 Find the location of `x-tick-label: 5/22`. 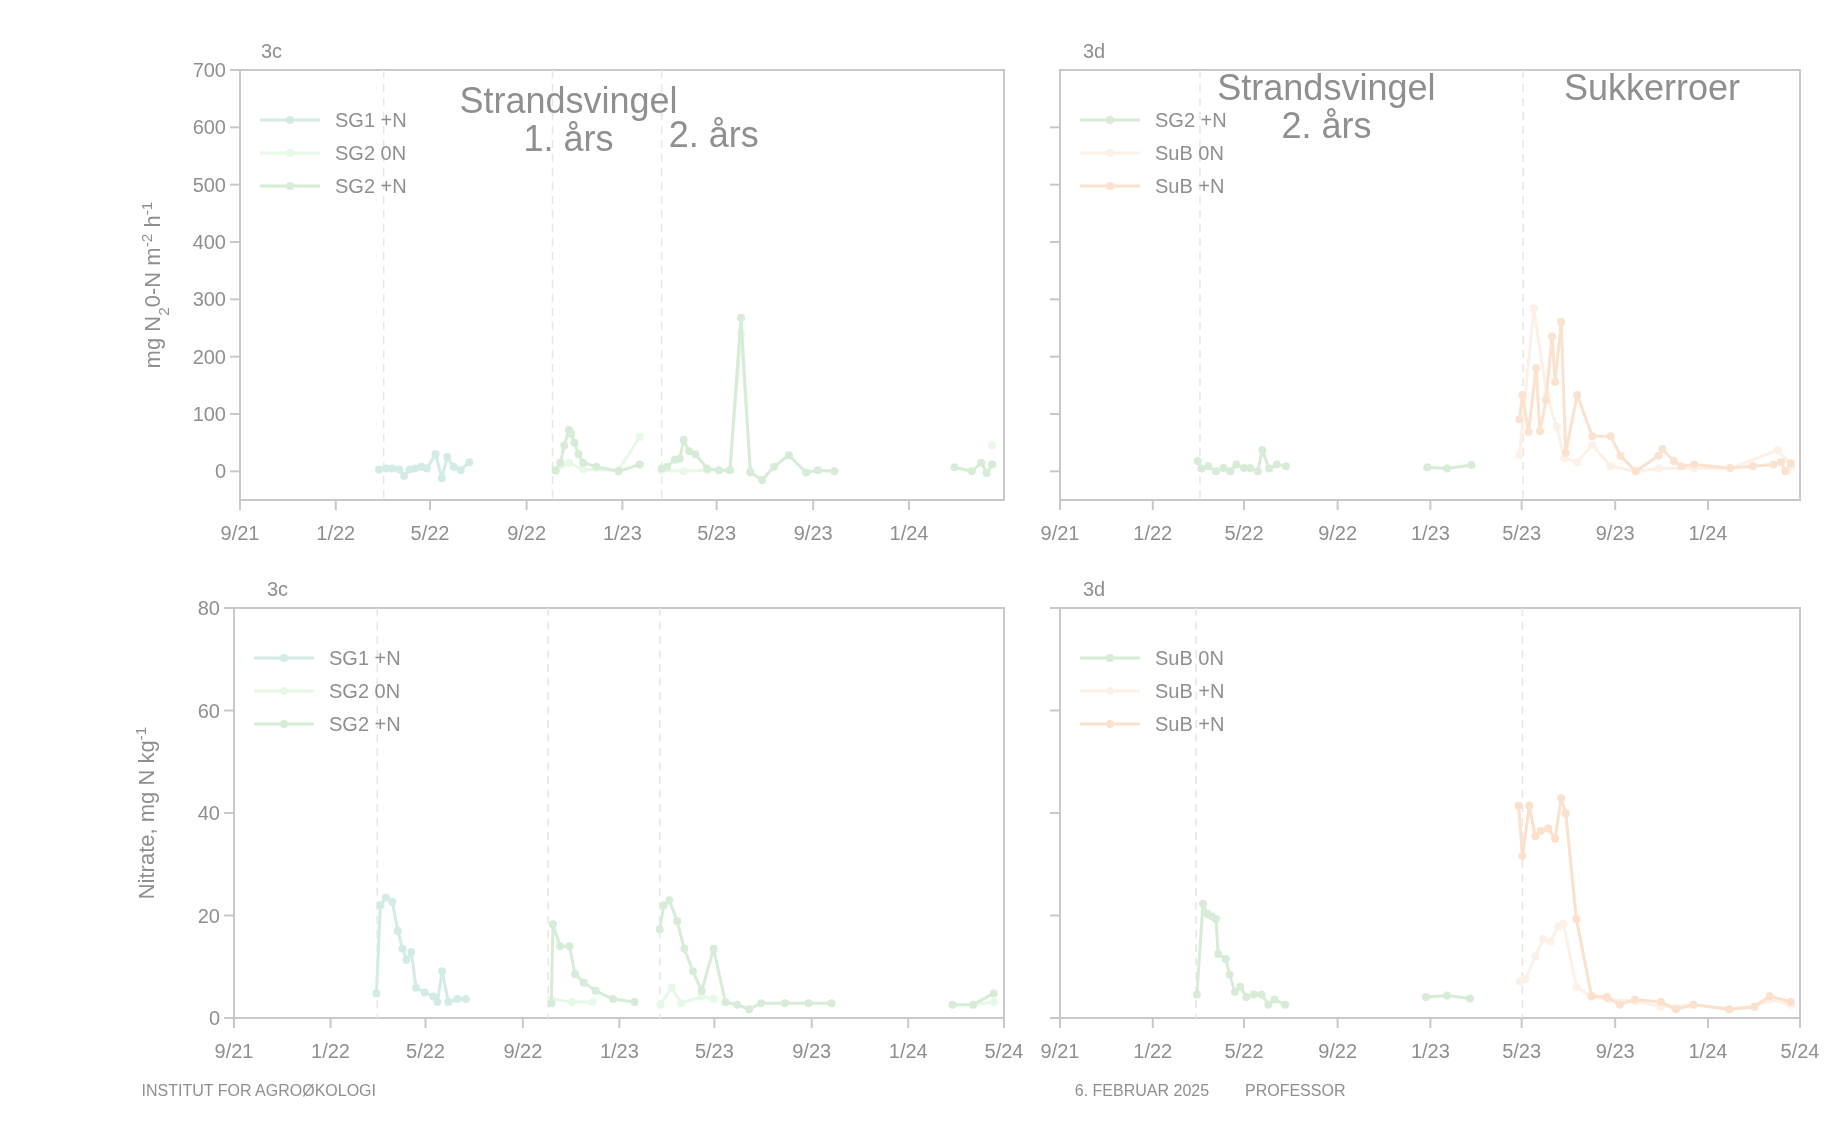

x-tick-label: 5/22 is located at coordinates (1244, 1051).